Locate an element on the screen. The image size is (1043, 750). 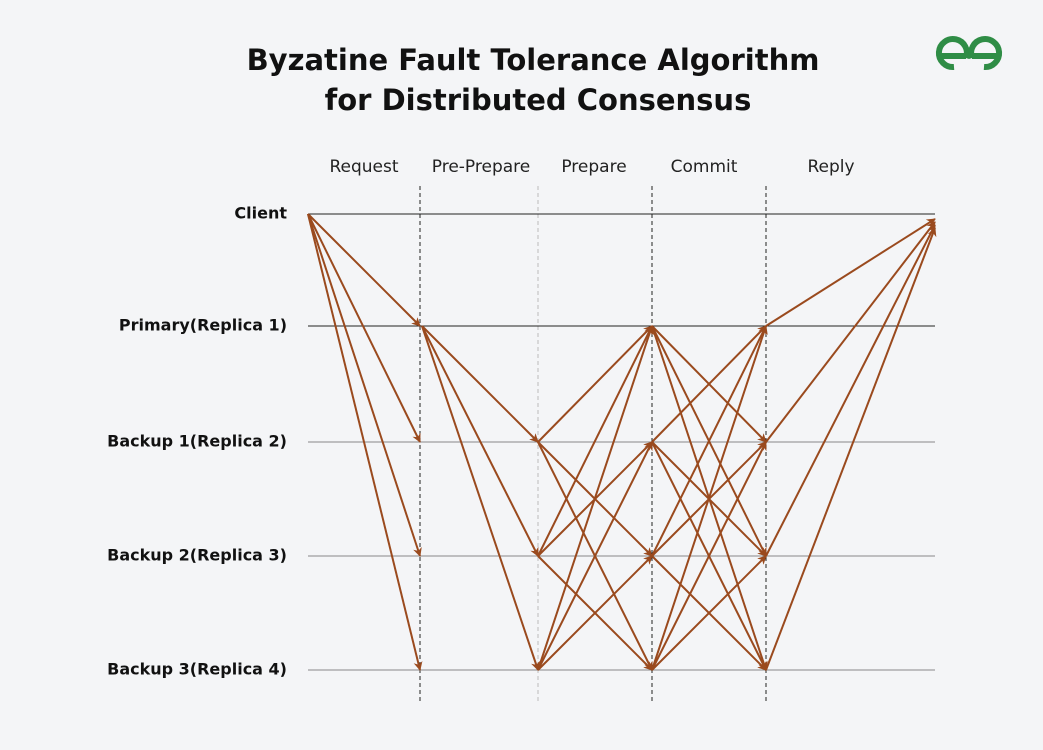
phase-label: Pre-Prepare is located at coordinates (481, 167).